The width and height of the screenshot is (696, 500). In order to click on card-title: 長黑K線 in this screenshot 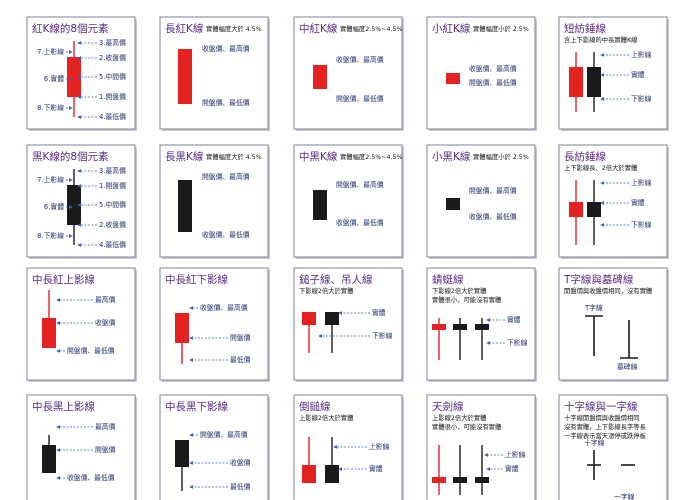, I will do `click(184, 156)`.